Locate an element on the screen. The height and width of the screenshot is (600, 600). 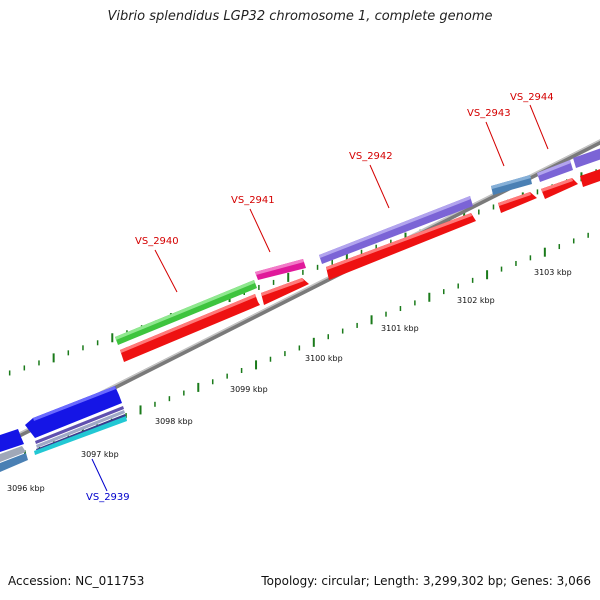
gene-label-vs2940: VS_2940 is located at coordinates (157, 241).